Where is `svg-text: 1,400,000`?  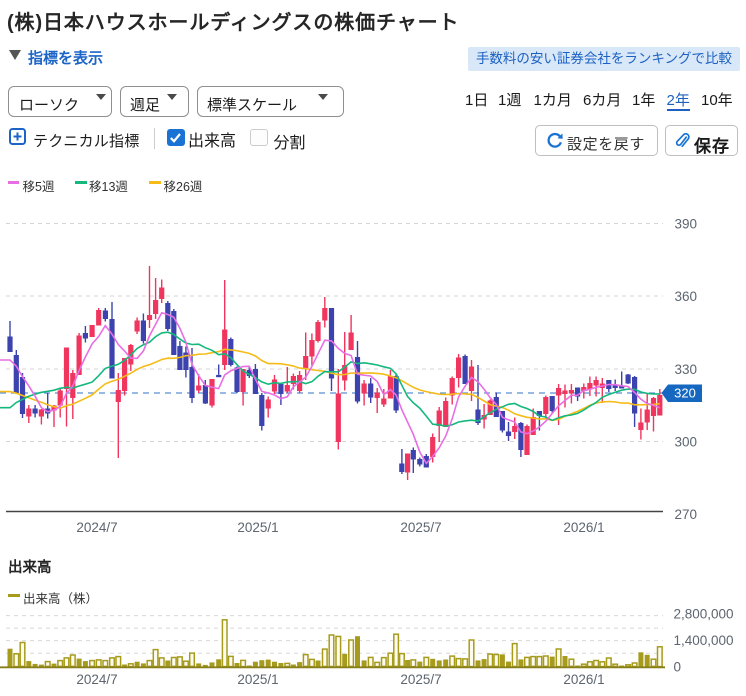 svg-text: 1,400,000 is located at coordinates (704, 640).